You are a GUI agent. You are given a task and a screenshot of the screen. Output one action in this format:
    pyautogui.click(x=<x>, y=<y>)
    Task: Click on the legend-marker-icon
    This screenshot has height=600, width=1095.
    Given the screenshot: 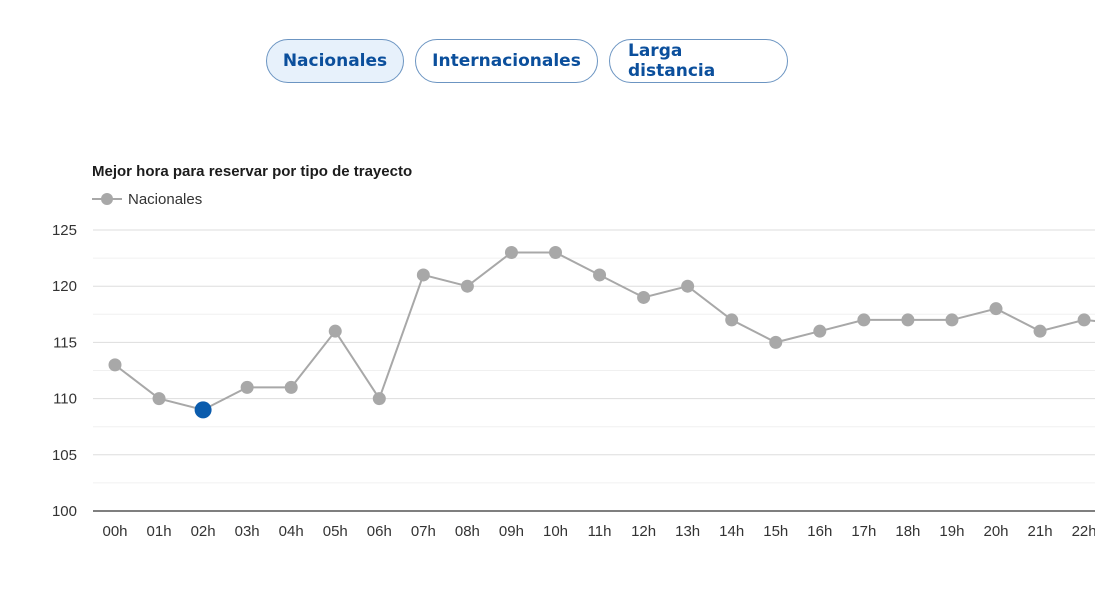 What is the action you would take?
    pyautogui.click(x=107, y=199)
    